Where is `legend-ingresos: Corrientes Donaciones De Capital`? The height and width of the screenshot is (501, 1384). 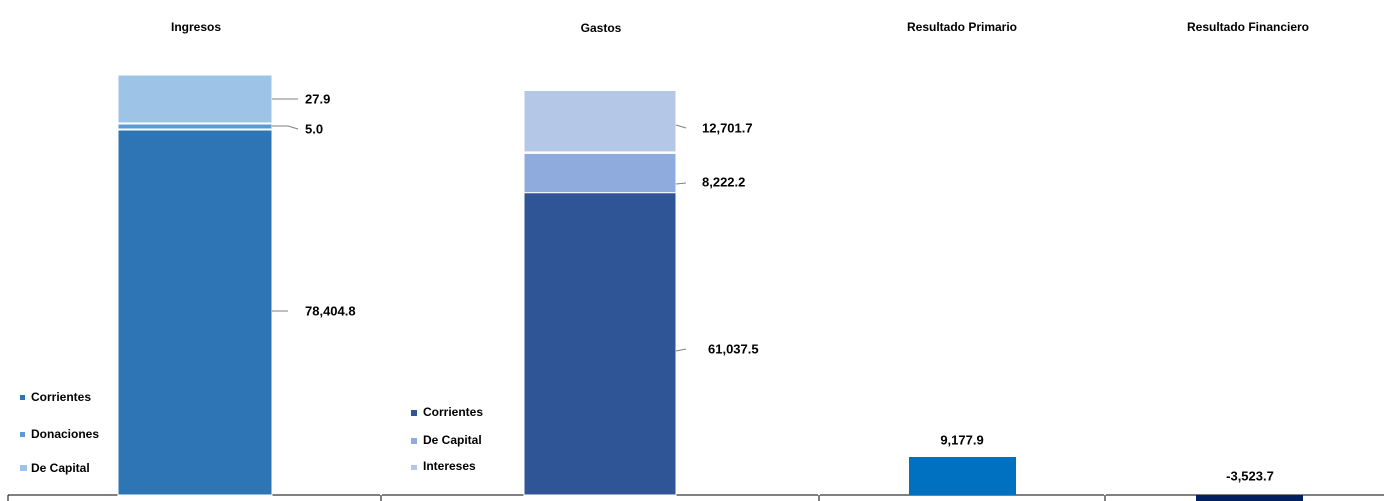
legend-ingresos: Corrientes Donaciones De Capital is located at coordinates (59, 432).